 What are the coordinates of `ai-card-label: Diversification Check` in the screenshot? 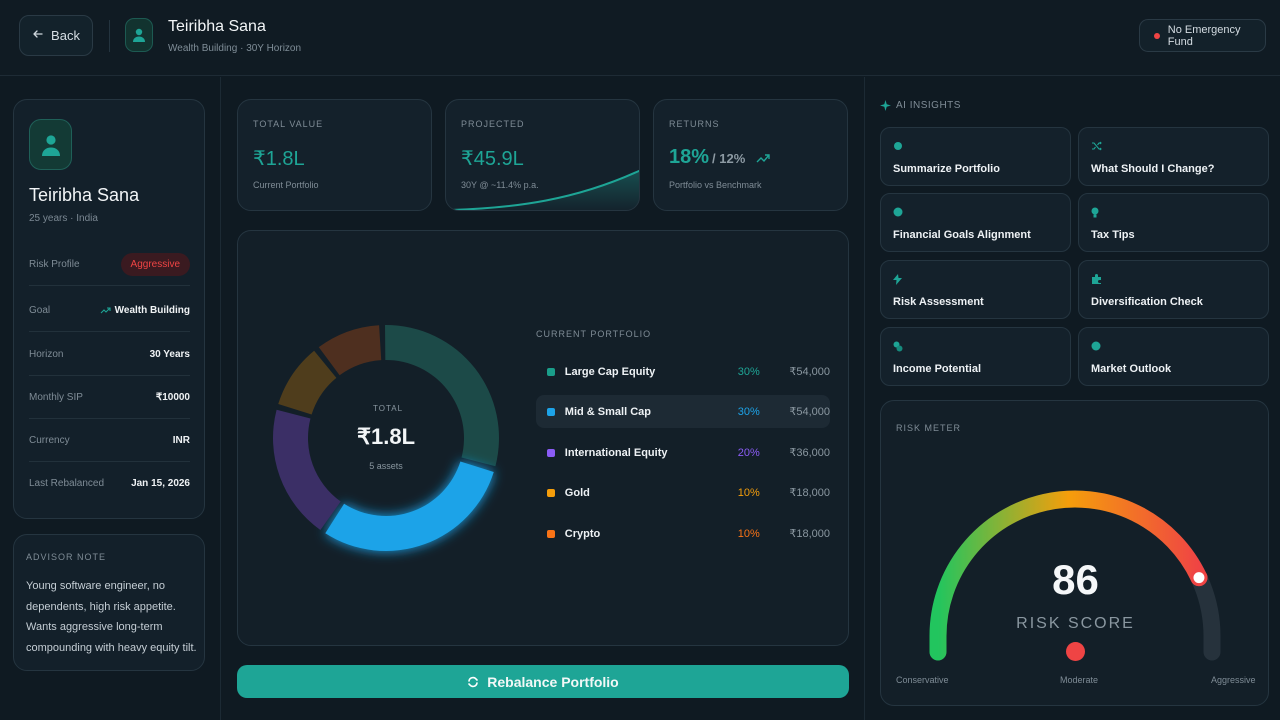 It's located at (1147, 302).